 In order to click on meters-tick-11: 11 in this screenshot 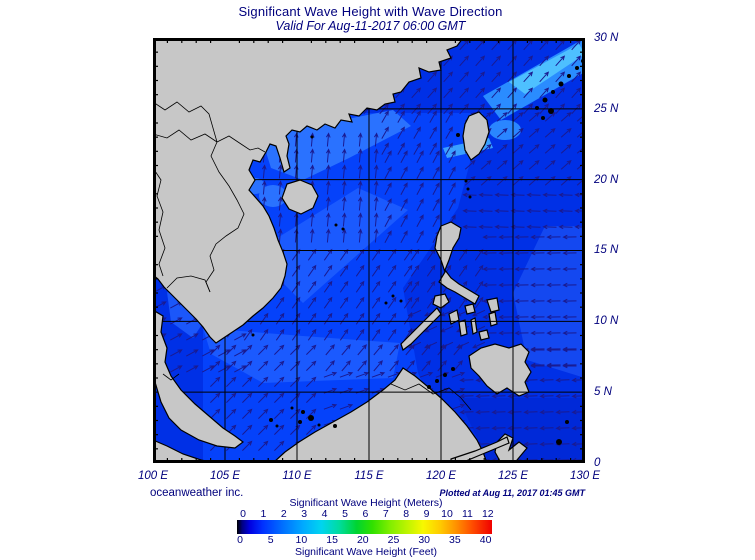, I will do `click(467, 514)`.